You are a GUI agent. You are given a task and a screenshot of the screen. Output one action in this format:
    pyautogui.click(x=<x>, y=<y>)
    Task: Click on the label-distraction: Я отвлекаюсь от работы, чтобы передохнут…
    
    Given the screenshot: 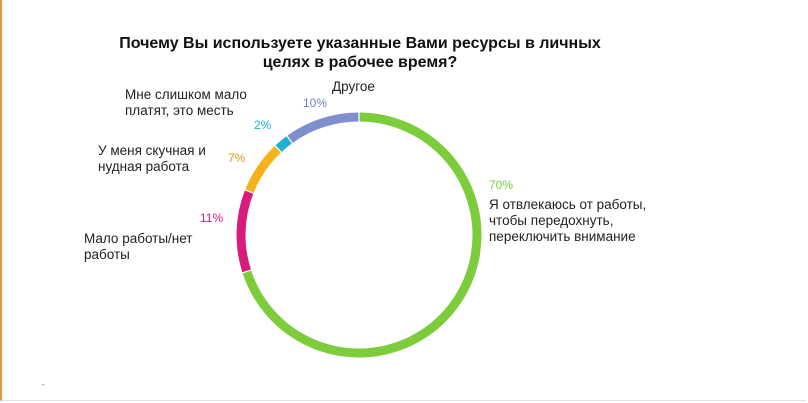 What is the action you would take?
    pyautogui.click(x=568, y=220)
    